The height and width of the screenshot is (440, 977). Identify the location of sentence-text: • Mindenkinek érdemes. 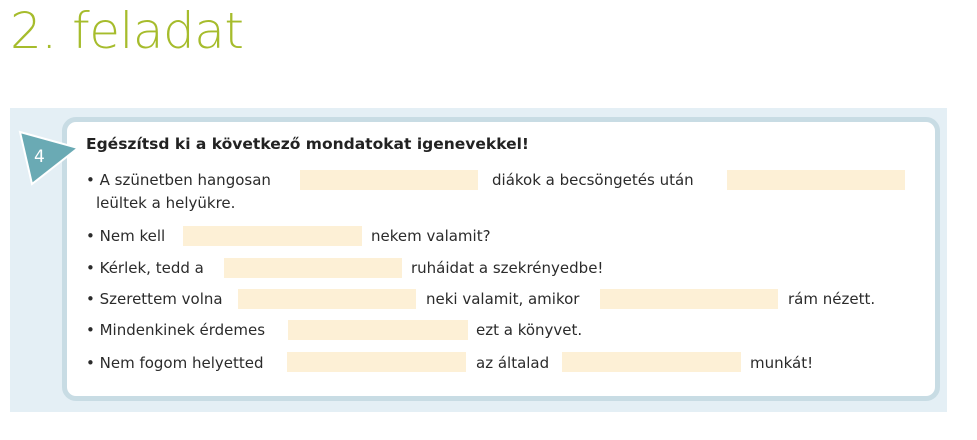
(176, 330).